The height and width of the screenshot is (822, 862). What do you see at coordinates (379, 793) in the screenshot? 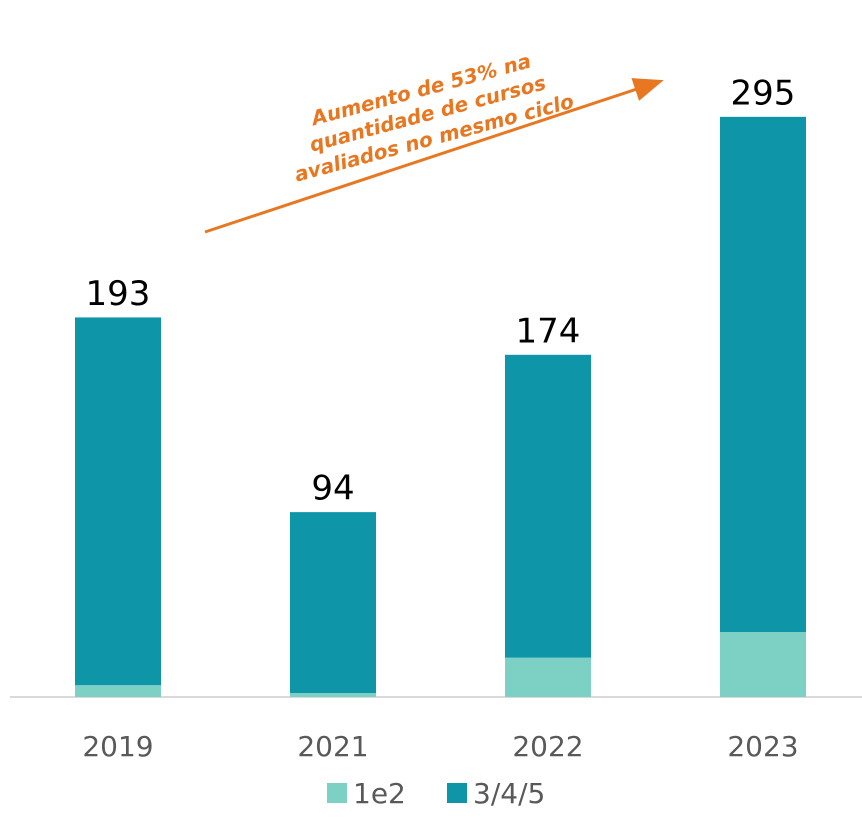
I see `legend-label: 1e2` at bounding box center [379, 793].